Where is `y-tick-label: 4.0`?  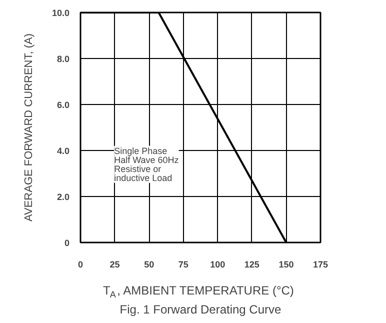
y-tick-label: 4.0 is located at coordinates (63, 151).